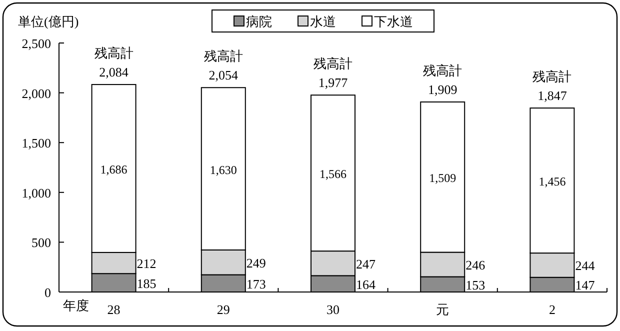 Image resolution: width=620 pixels, height=331 pixels. I want to click on data-label: 153, so click(476, 284).